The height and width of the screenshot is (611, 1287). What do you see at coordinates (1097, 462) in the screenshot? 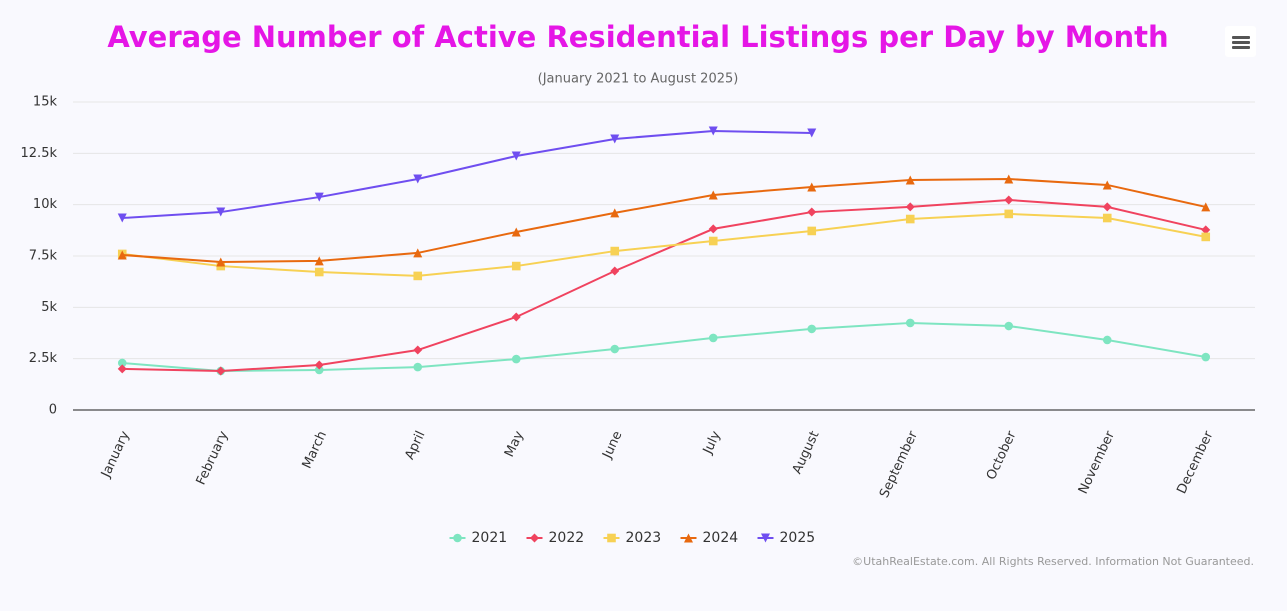
I see `x-tick-label: November` at bounding box center [1097, 462].